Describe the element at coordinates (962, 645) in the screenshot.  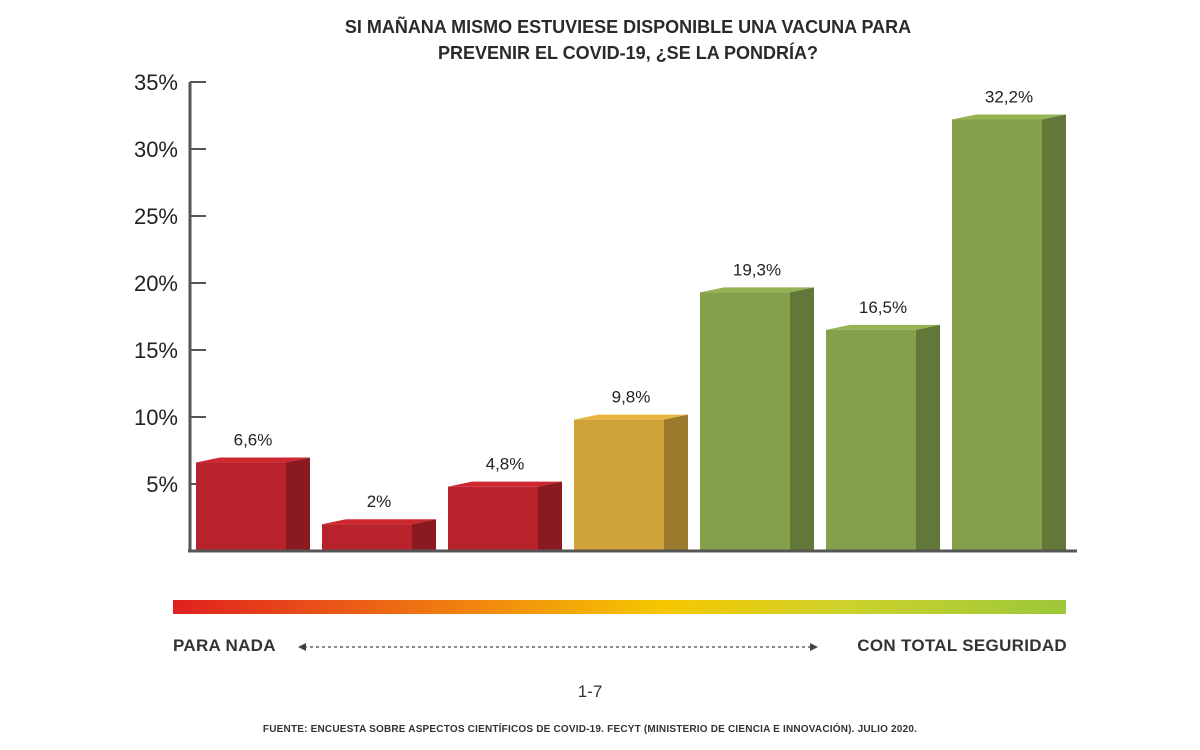
I see `scale-right-label: CON TOTAL SEGURIDAD` at that location.